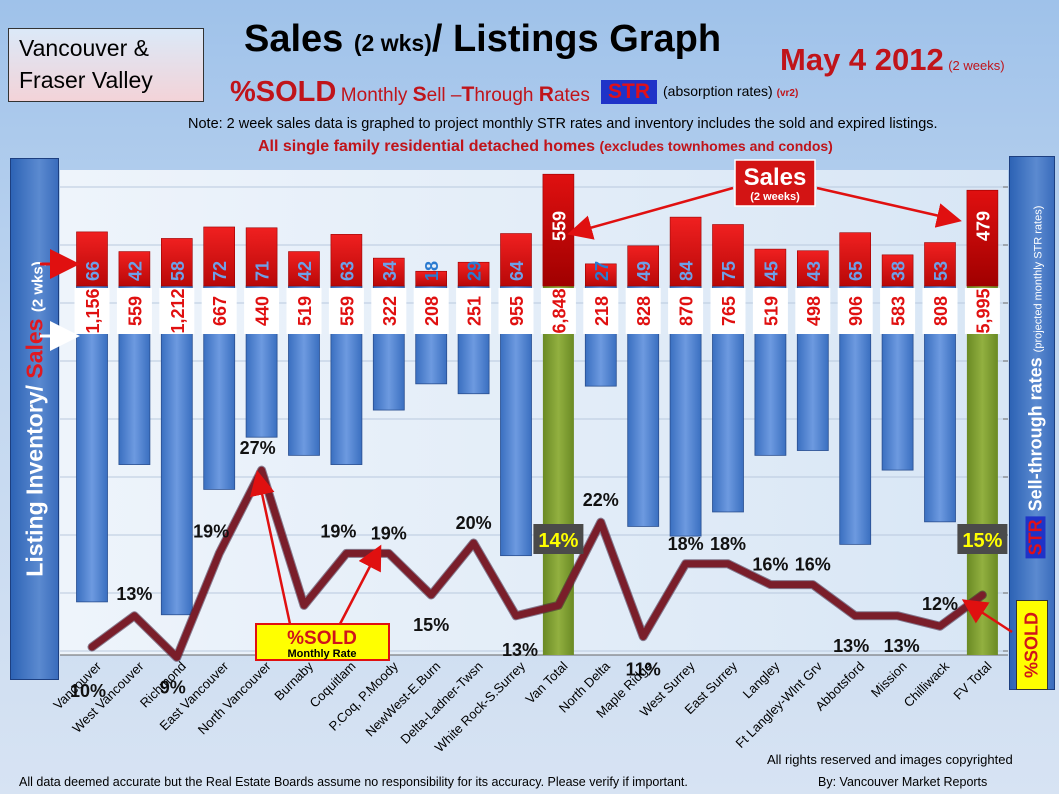  Describe the element at coordinates (903, 782) in the screenshot. I see `byline: By: Vancouver Market Reports` at that location.